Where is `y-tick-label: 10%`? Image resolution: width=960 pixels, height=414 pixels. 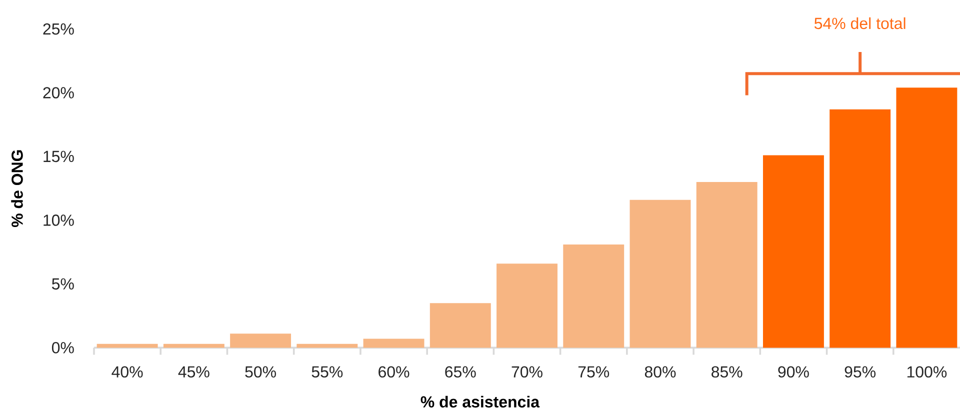 y-tick-label: 10% is located at coordinates (59, 220).